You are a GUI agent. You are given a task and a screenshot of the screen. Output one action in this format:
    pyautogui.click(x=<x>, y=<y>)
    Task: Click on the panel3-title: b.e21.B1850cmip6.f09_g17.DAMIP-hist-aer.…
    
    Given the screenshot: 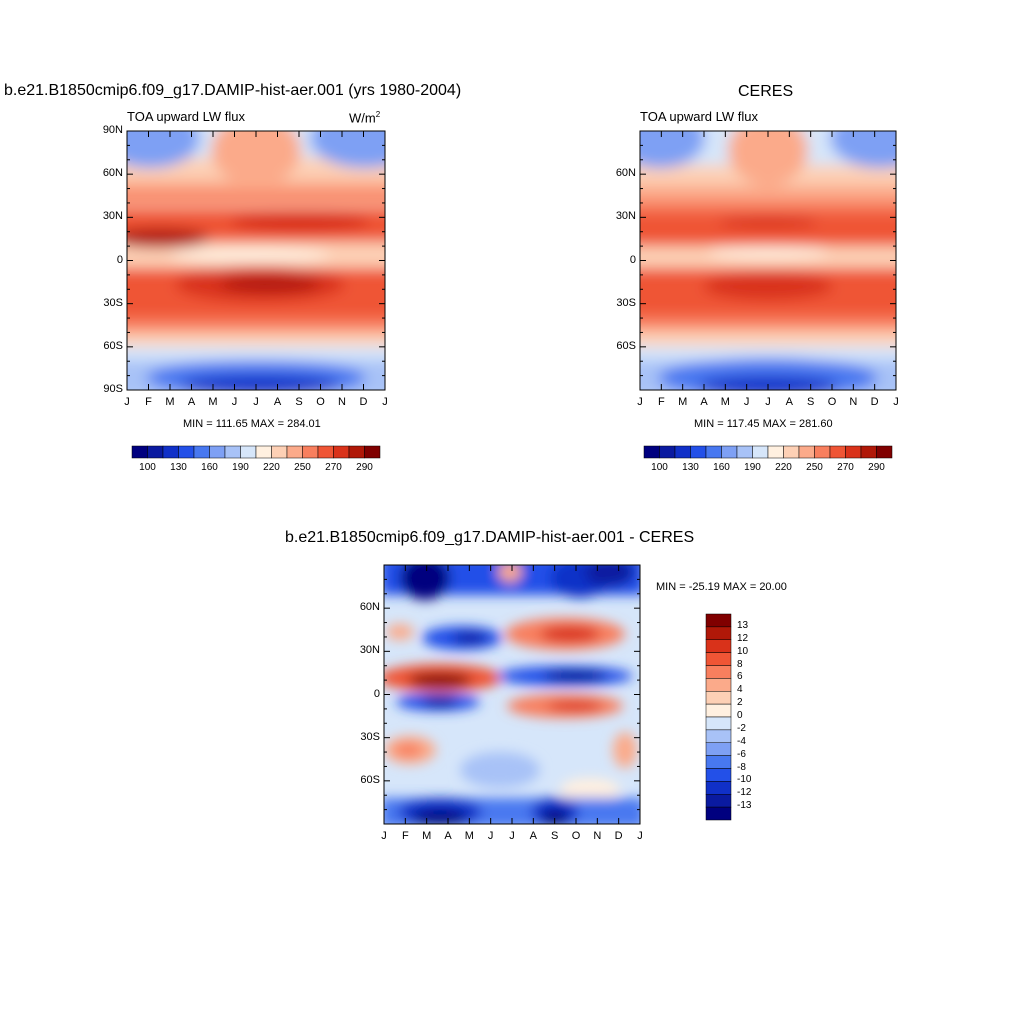 What is the action you would take?
    pyautogui.click(x=490, y=537)
    